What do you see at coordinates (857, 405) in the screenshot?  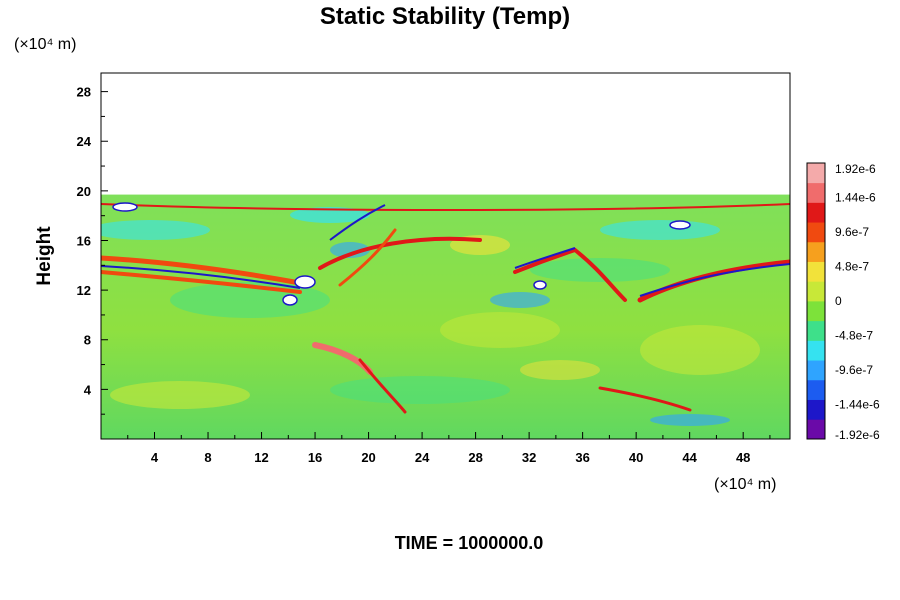 I see `colorbar-tick-label: -1.44e-6` at bounding box center [857, 405].